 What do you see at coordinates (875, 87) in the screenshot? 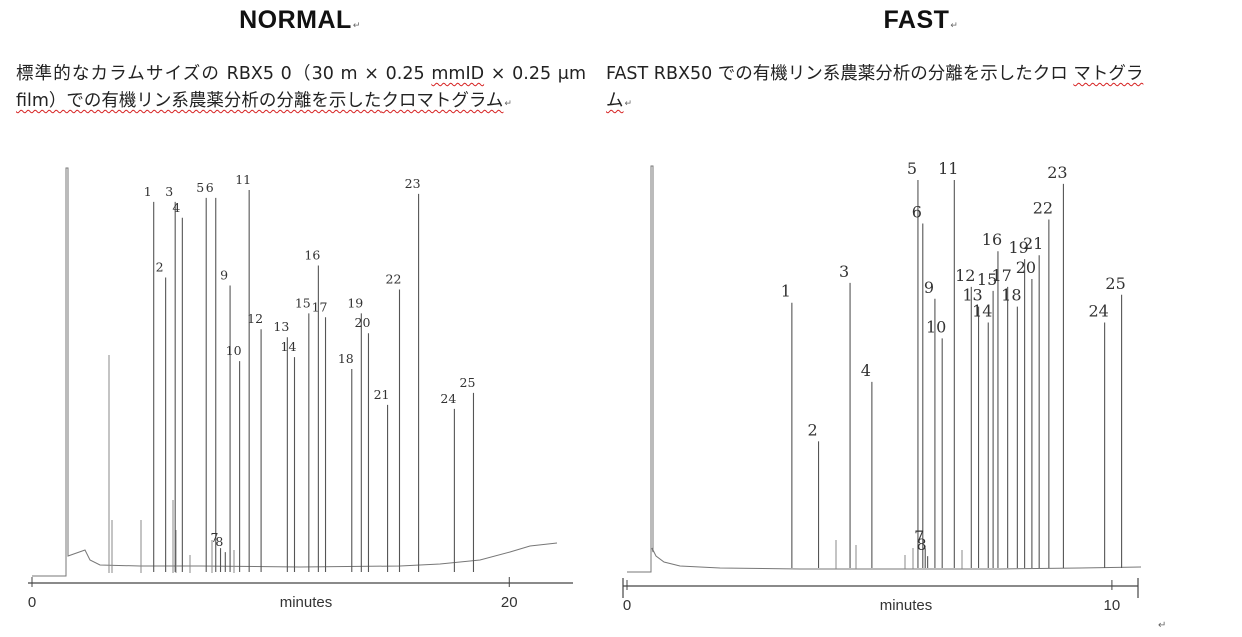
I see `fast-caption: FAST RBX50 での有機リン系農薬分析の分離を示したクロ マトグラ ム↵` at bounding box center [875, 87].